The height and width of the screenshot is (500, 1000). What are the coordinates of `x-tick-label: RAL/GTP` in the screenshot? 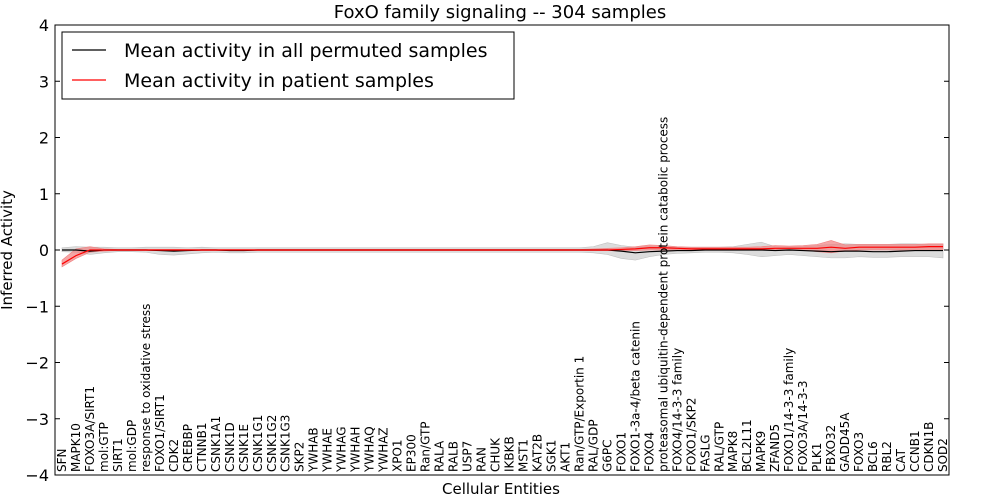 It's located at (719, 447).